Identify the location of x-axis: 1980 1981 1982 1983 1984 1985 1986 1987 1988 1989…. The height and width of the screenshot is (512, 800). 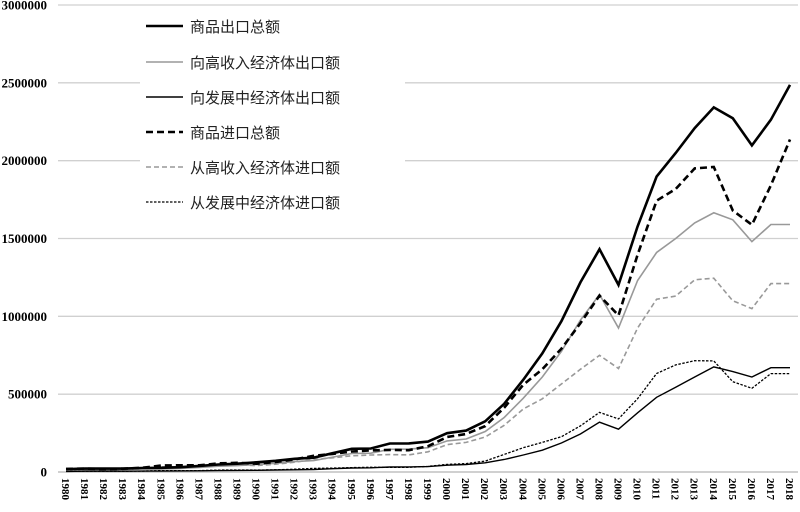
(427, 489).